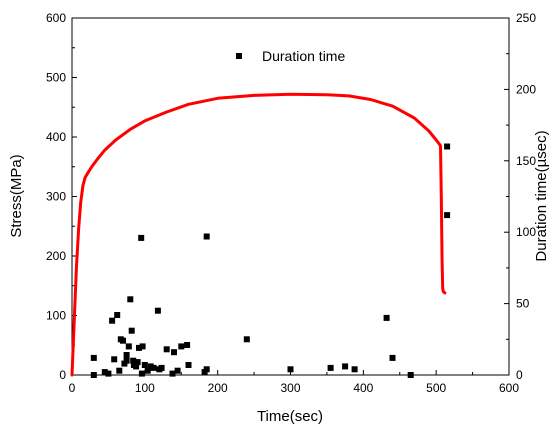 The width and height of the screenshot is (554, 430). What do you see at coordinates (290, 388) in the screenshot?
I see `x-tick-label: 300` at bounding box center [290, 388].